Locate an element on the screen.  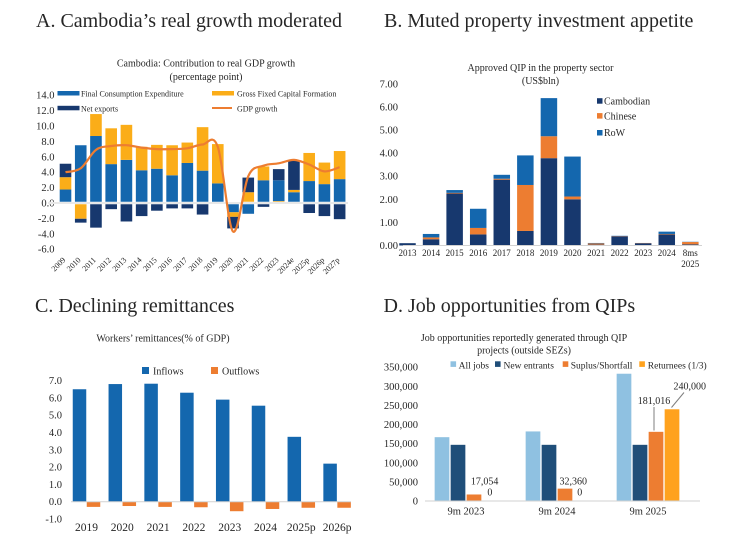
svg-text: 5.0 is located at coordinates (55, 416).